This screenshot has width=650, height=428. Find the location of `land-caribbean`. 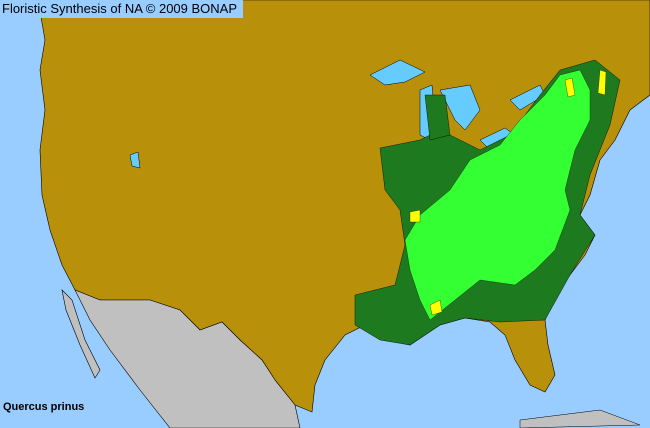

land-caribbean is located at coordinates (580, 418).